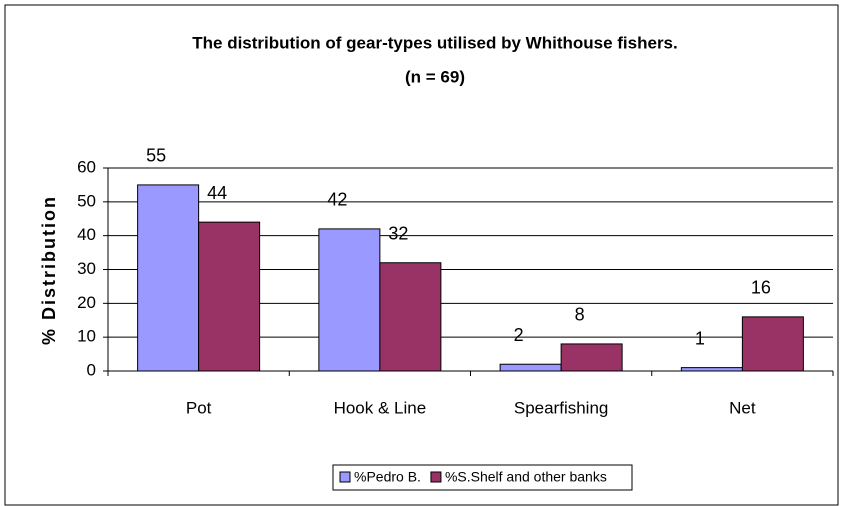 This screenshot has height=506, width=843. Describe the element at coordinates (519, 335) in the screenshot. I see `data-label: 2` at that location.